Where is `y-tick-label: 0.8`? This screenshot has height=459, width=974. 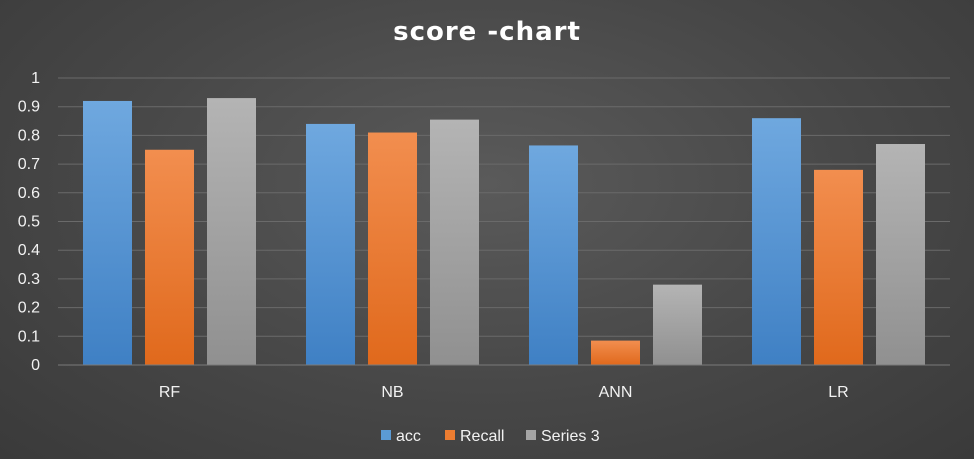 y-tick-label: 0.8 is located at coordinates (29, 135).